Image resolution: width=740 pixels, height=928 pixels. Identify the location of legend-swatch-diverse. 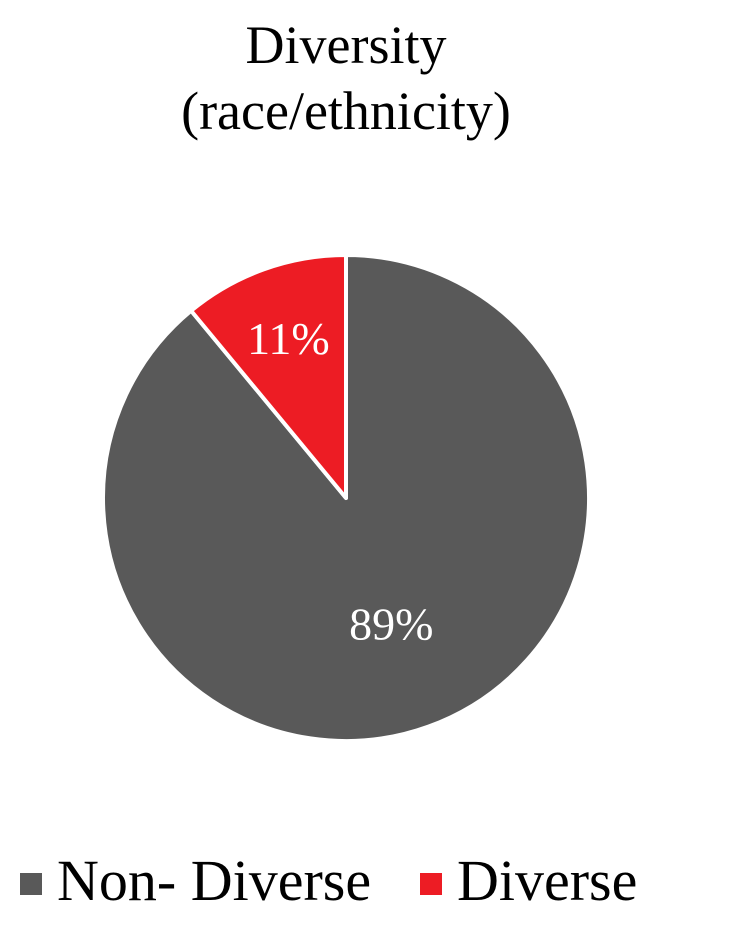
(431, 884).